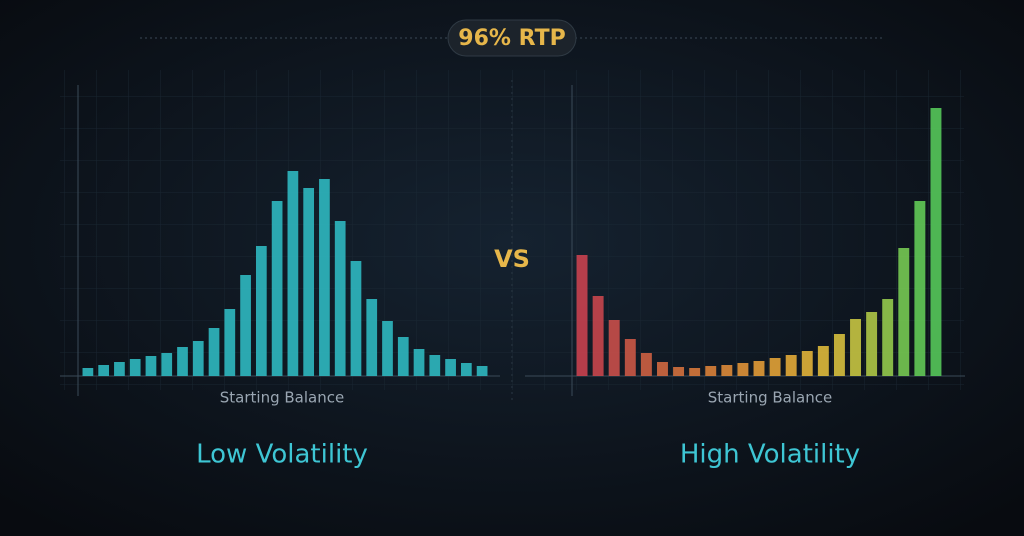 The height and width of the screenshot is (536, 1024). What do you see at coordinates (770, 455) in the screenshot?
I see `chart-title: High Volatility` at bounding box center [770, 455].